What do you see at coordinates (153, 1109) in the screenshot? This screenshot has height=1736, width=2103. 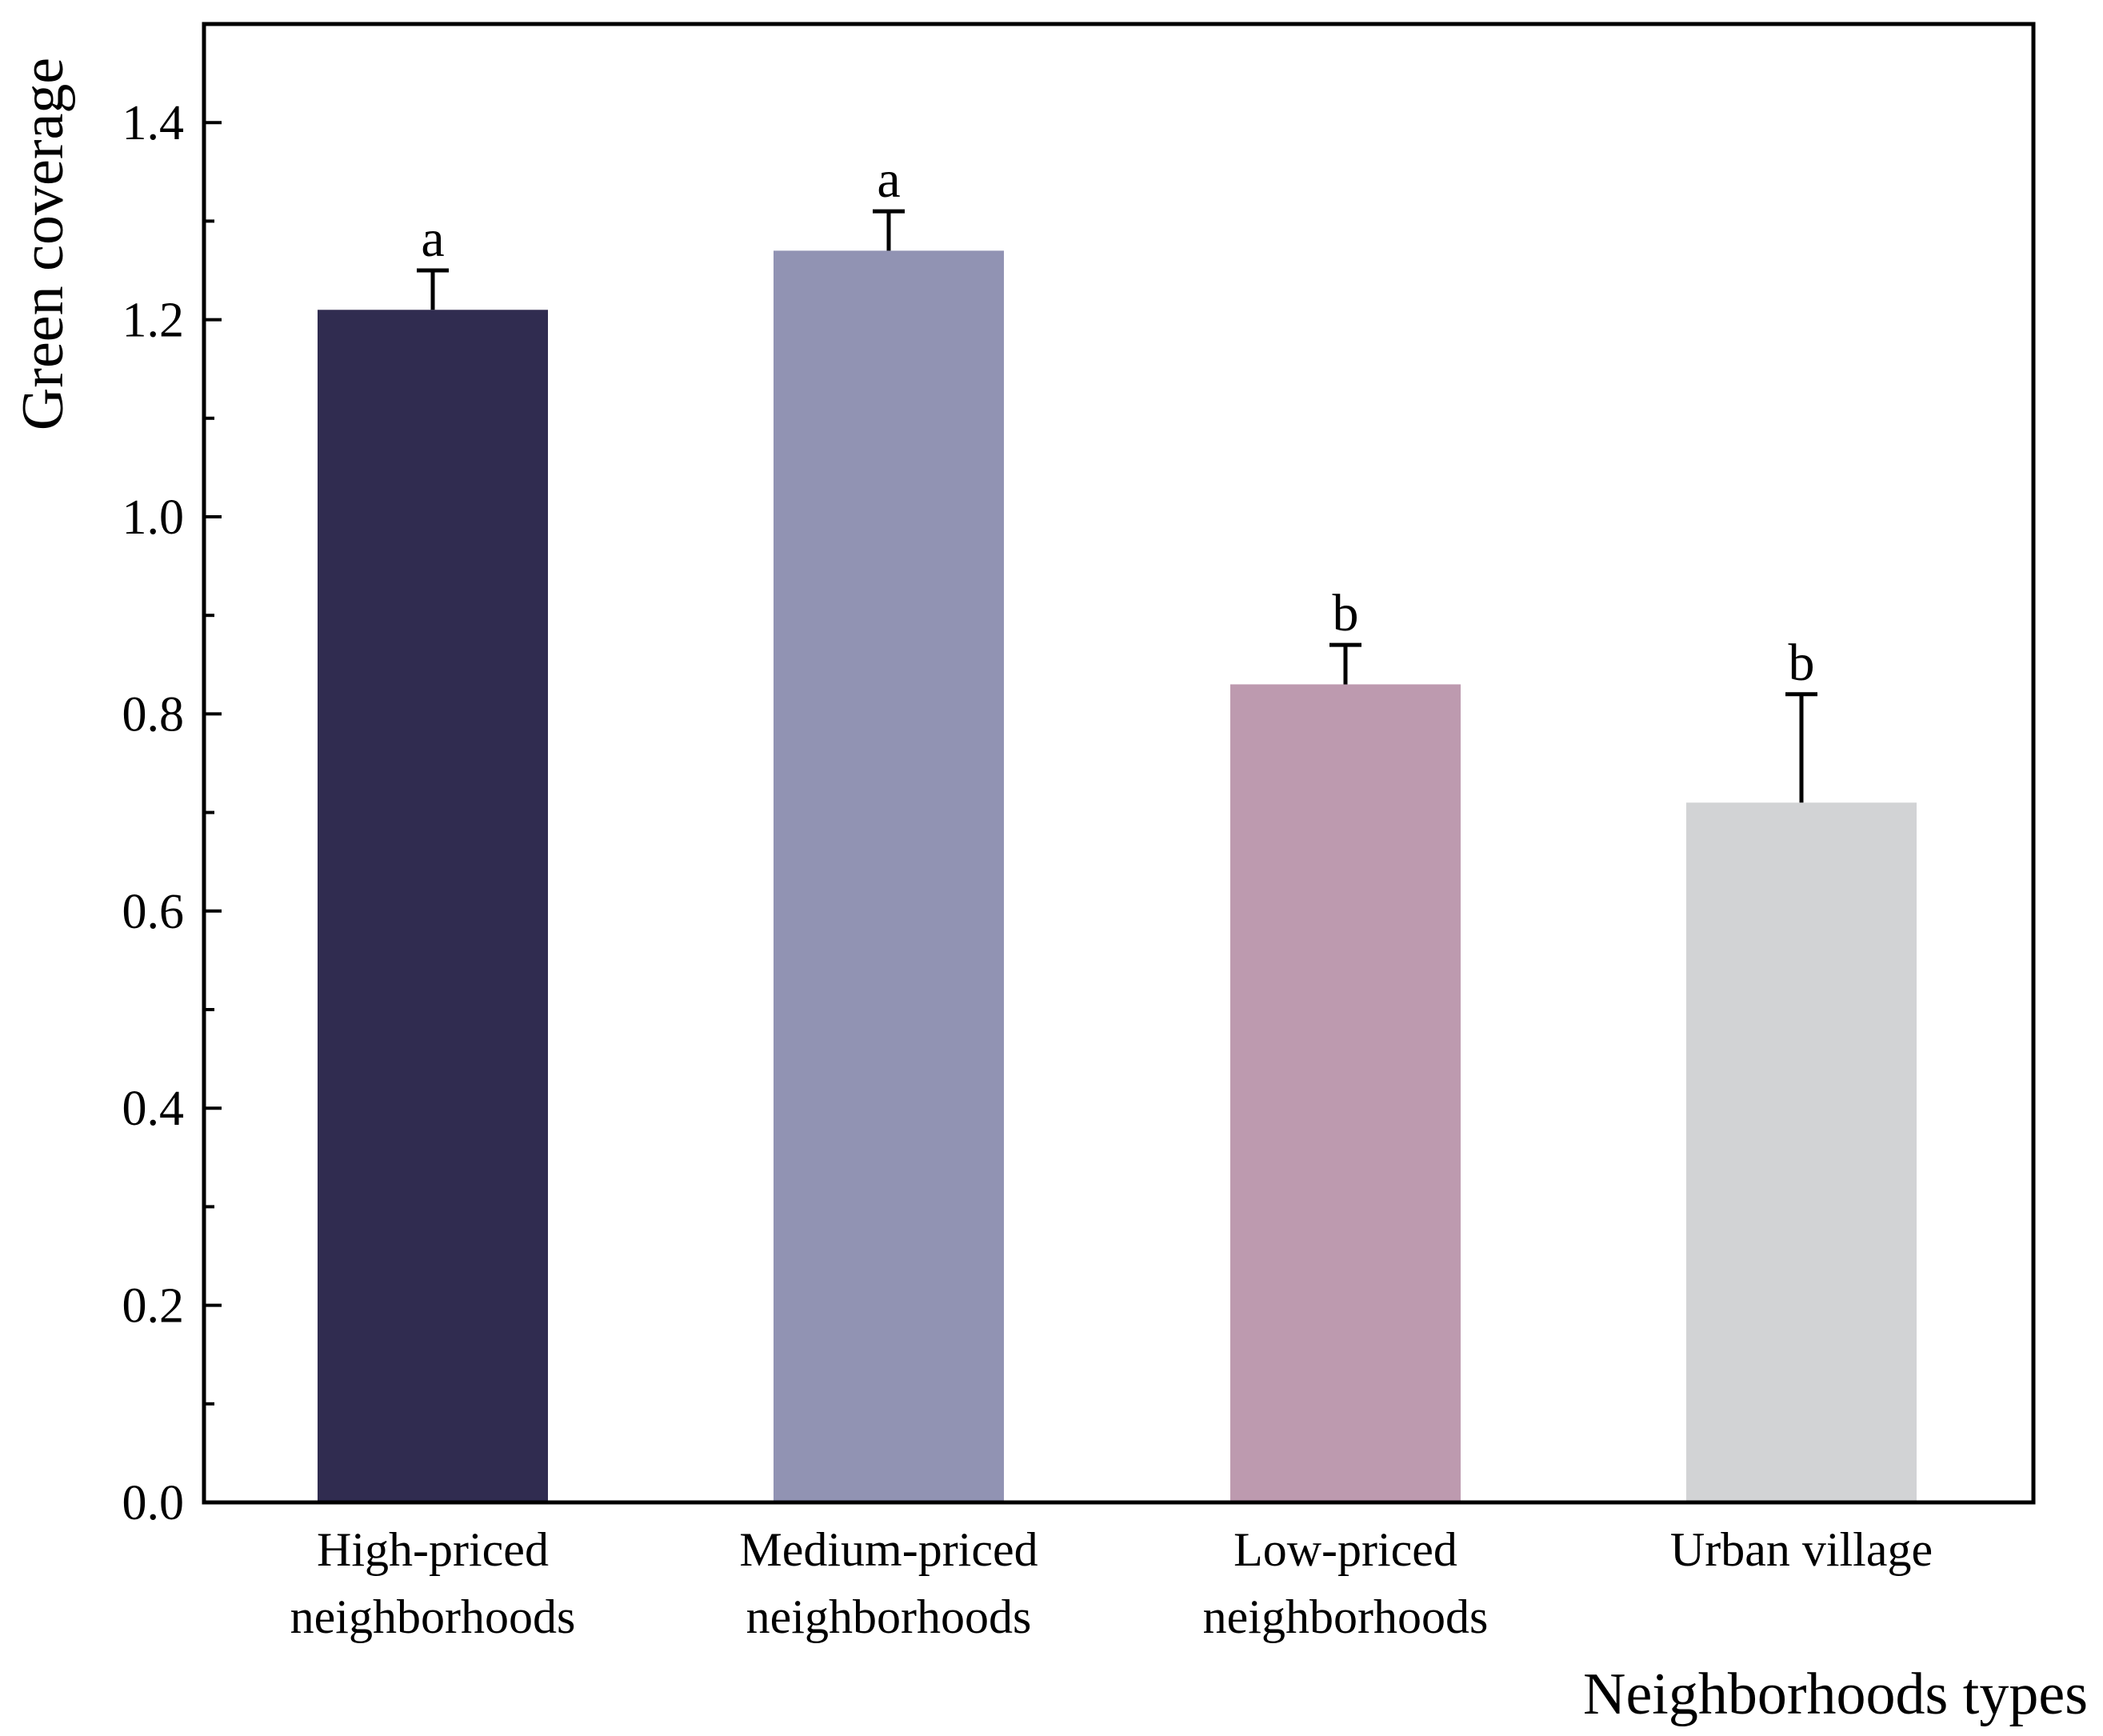 I see `y-tick-label: 0.4` at bounding box center [153, 1109].